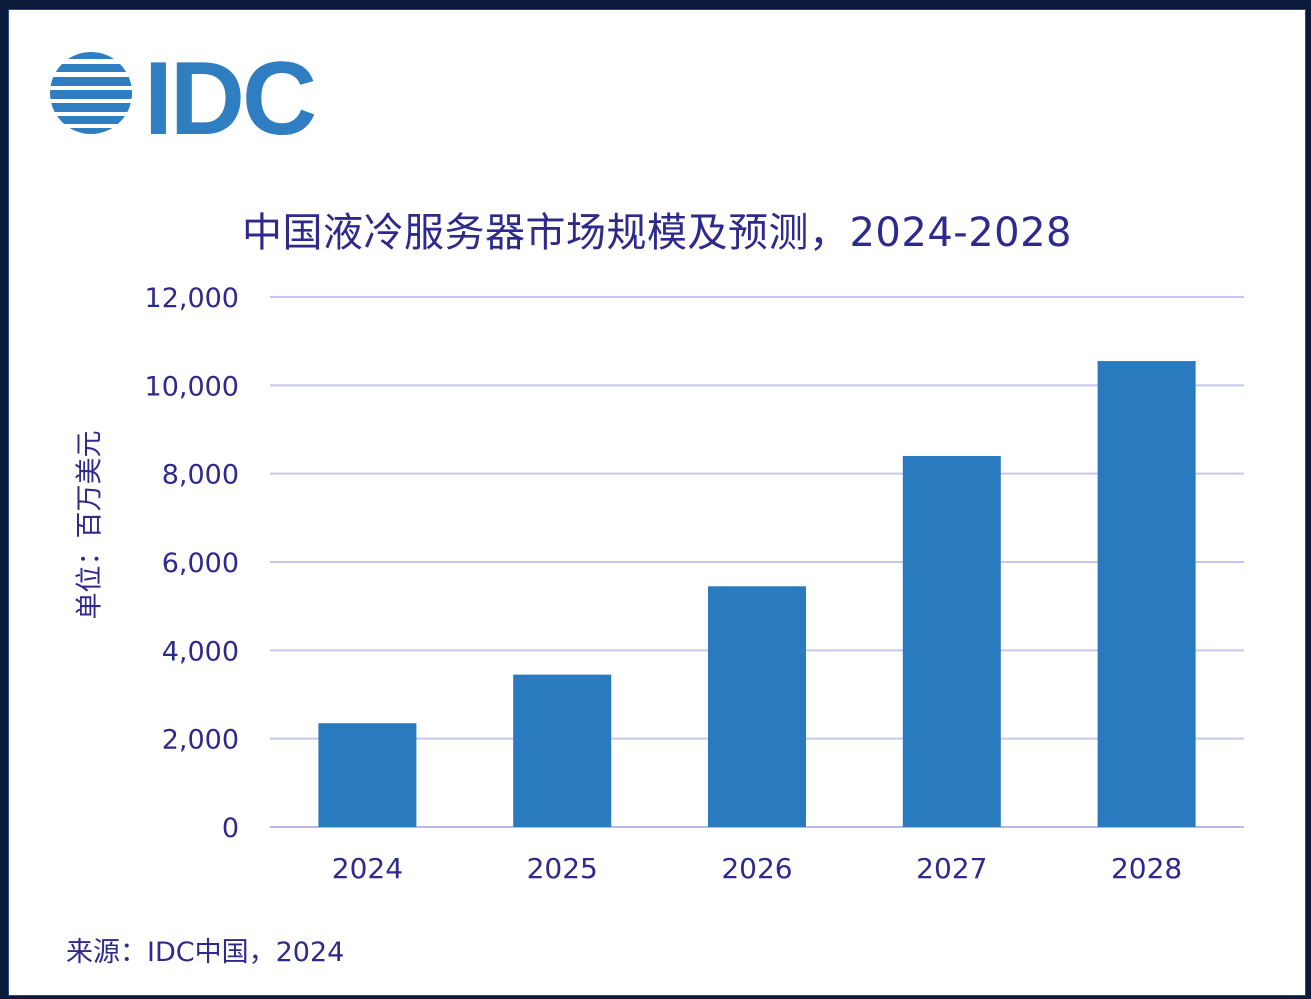 The height and width of the screenshot is (999, 1311). Describe the element at coordinates (200, 651) in the screenshot. I see `y-tick-label: 4,000` at that location.